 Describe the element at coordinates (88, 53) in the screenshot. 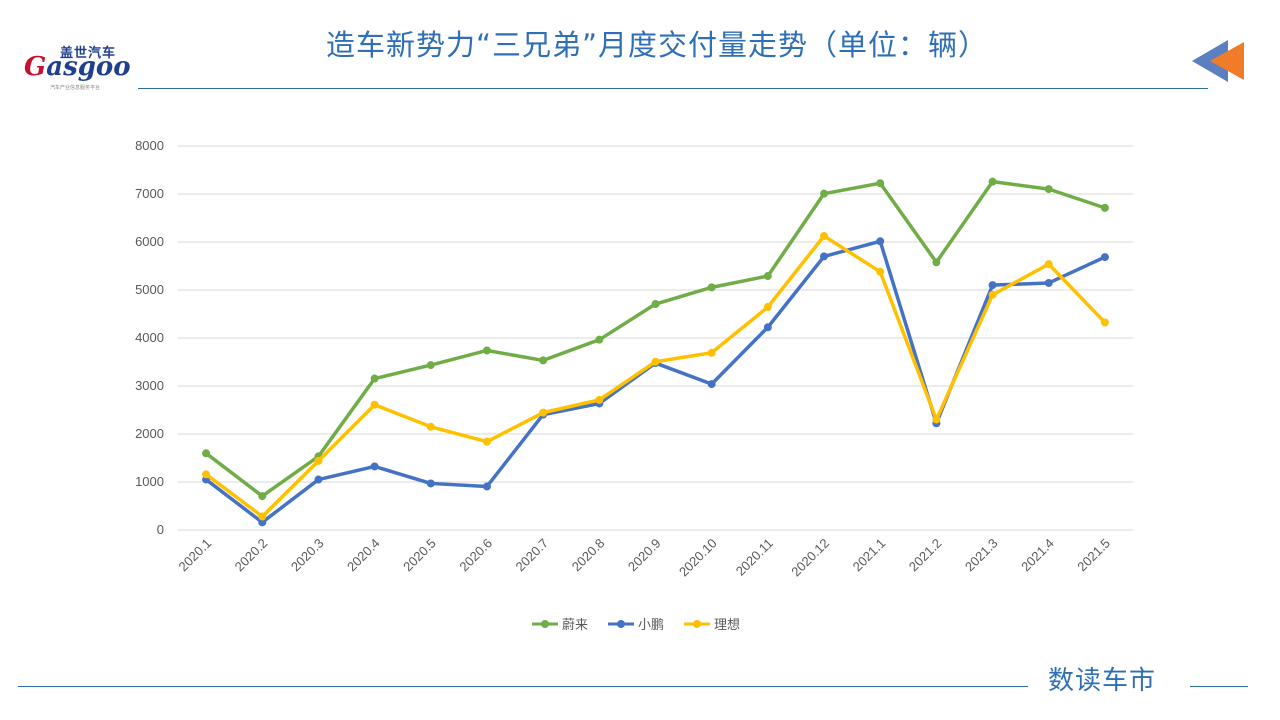

I see `logo-chinese-name: 盖世汽车` at that location.